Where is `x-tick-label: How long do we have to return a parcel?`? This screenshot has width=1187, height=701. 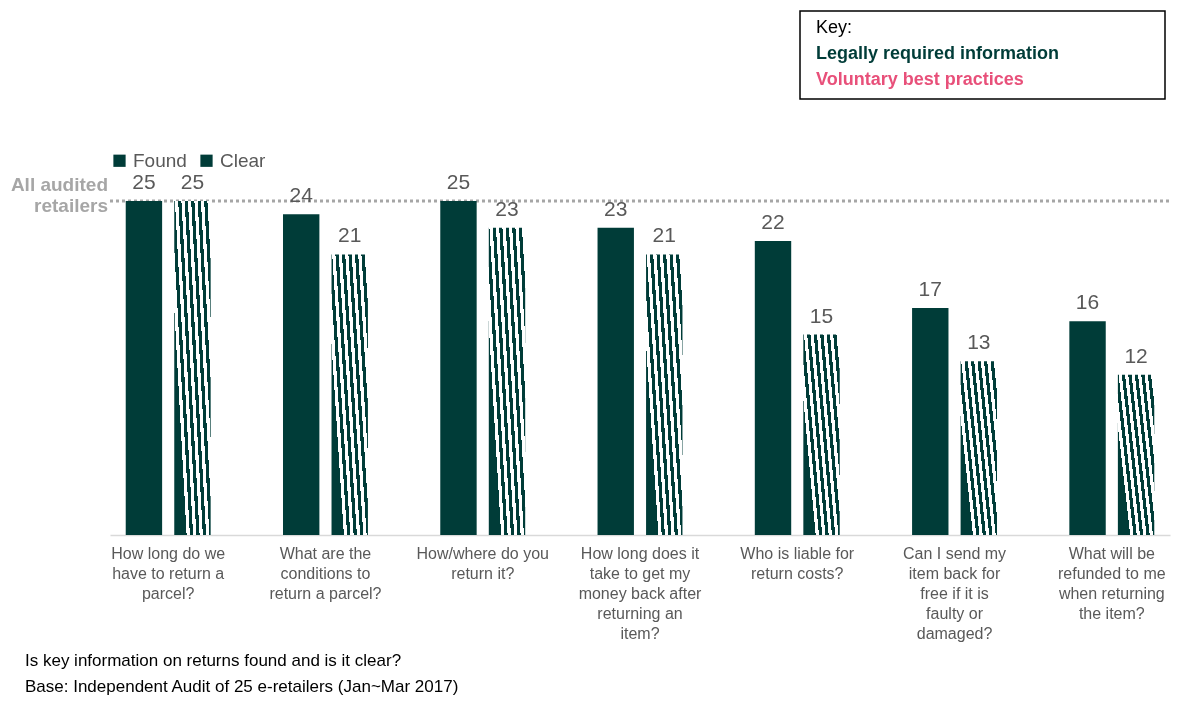 x-tick-label: How long do we have to return a parcel? is located at coordinates (168, 573).